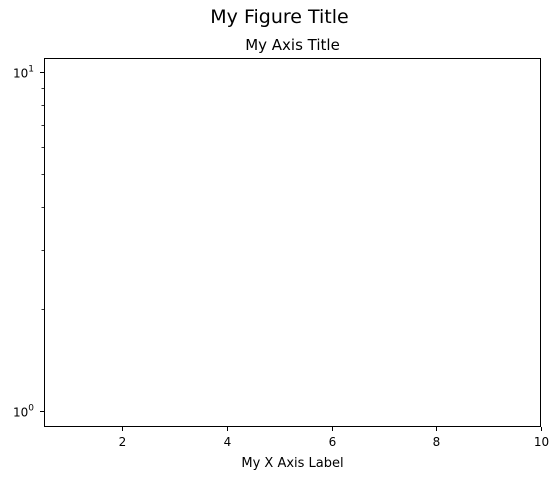  Describe the element at coordinates (279, 17) in the screenshot. I see `figure-title: My Figure Title` at that location.